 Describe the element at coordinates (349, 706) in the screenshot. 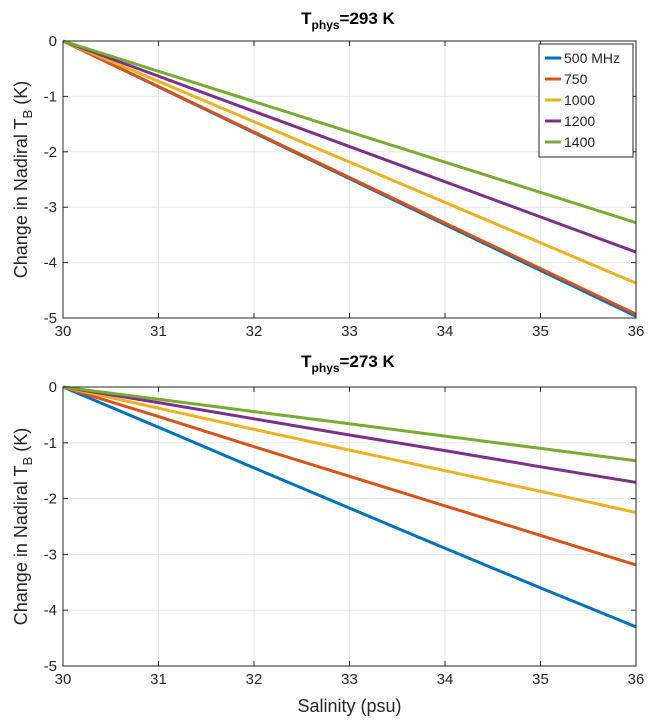

I see `x-axis-label: Salinity (psu)` at that location.